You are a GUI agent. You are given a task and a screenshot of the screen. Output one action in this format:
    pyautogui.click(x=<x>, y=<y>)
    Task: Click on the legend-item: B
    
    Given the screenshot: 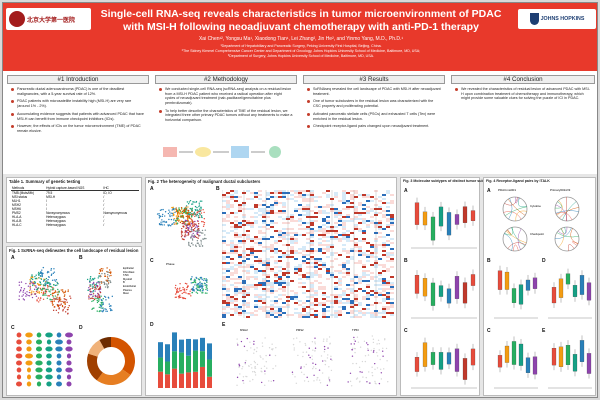 What is the action you would take?
    pyautogui.click(x=124, y=283)
    